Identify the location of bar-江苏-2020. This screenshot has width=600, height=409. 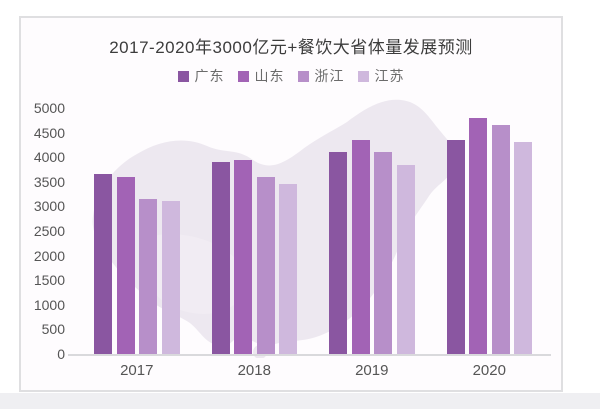
(523, 248).